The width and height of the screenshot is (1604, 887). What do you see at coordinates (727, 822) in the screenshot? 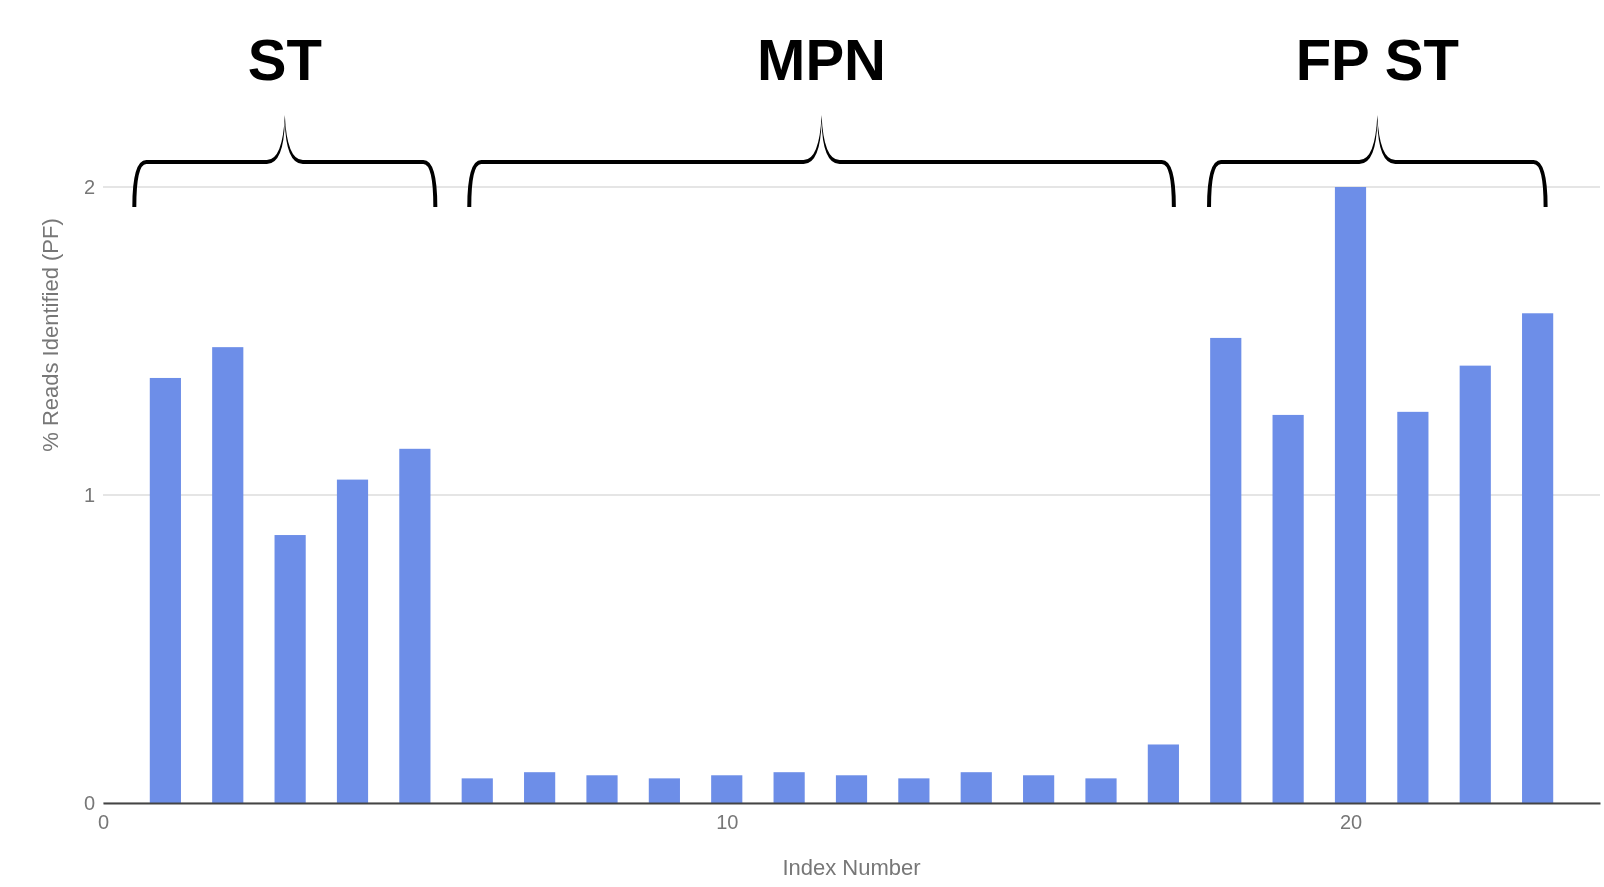
I see `x-tick-label: 10` at bounding box center [727, 822].